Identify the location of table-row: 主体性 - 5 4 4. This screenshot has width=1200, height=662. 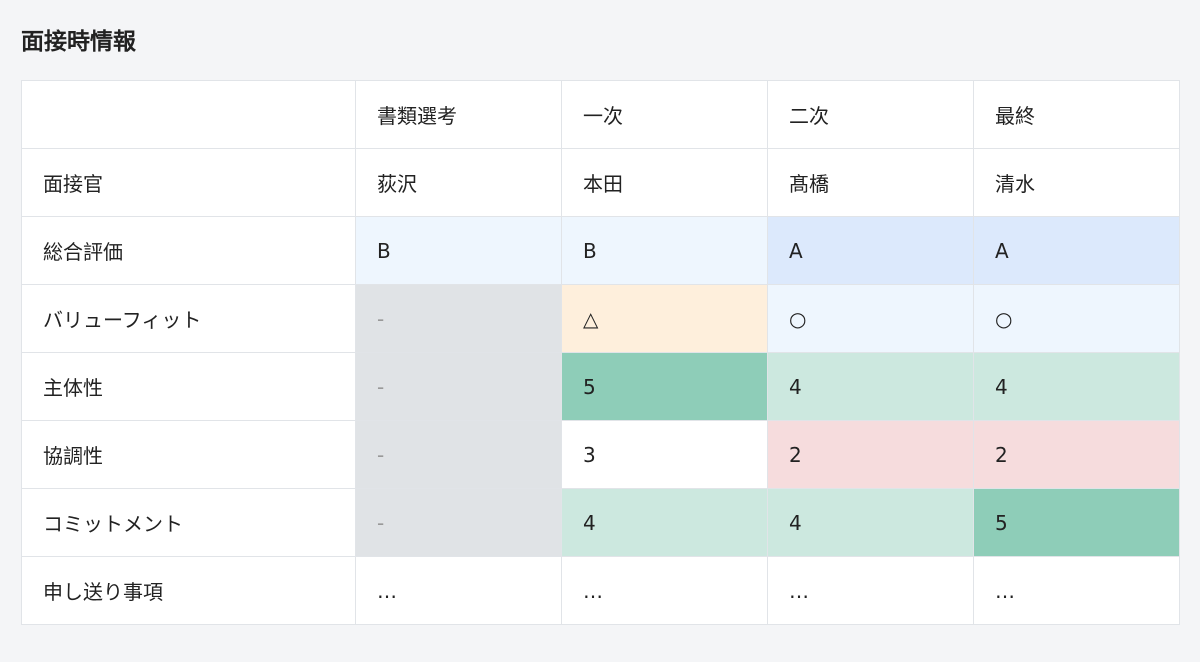
(600, 386).